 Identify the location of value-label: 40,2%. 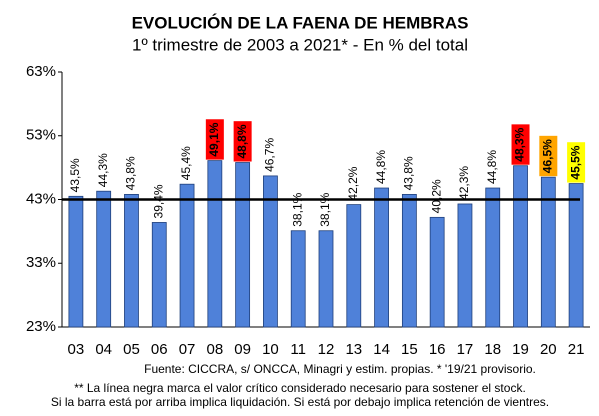
(436, 196).